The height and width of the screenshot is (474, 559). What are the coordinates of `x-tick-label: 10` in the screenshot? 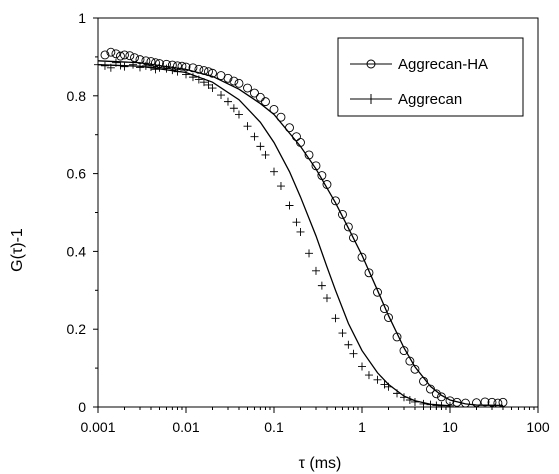 It's located at (450, 427).